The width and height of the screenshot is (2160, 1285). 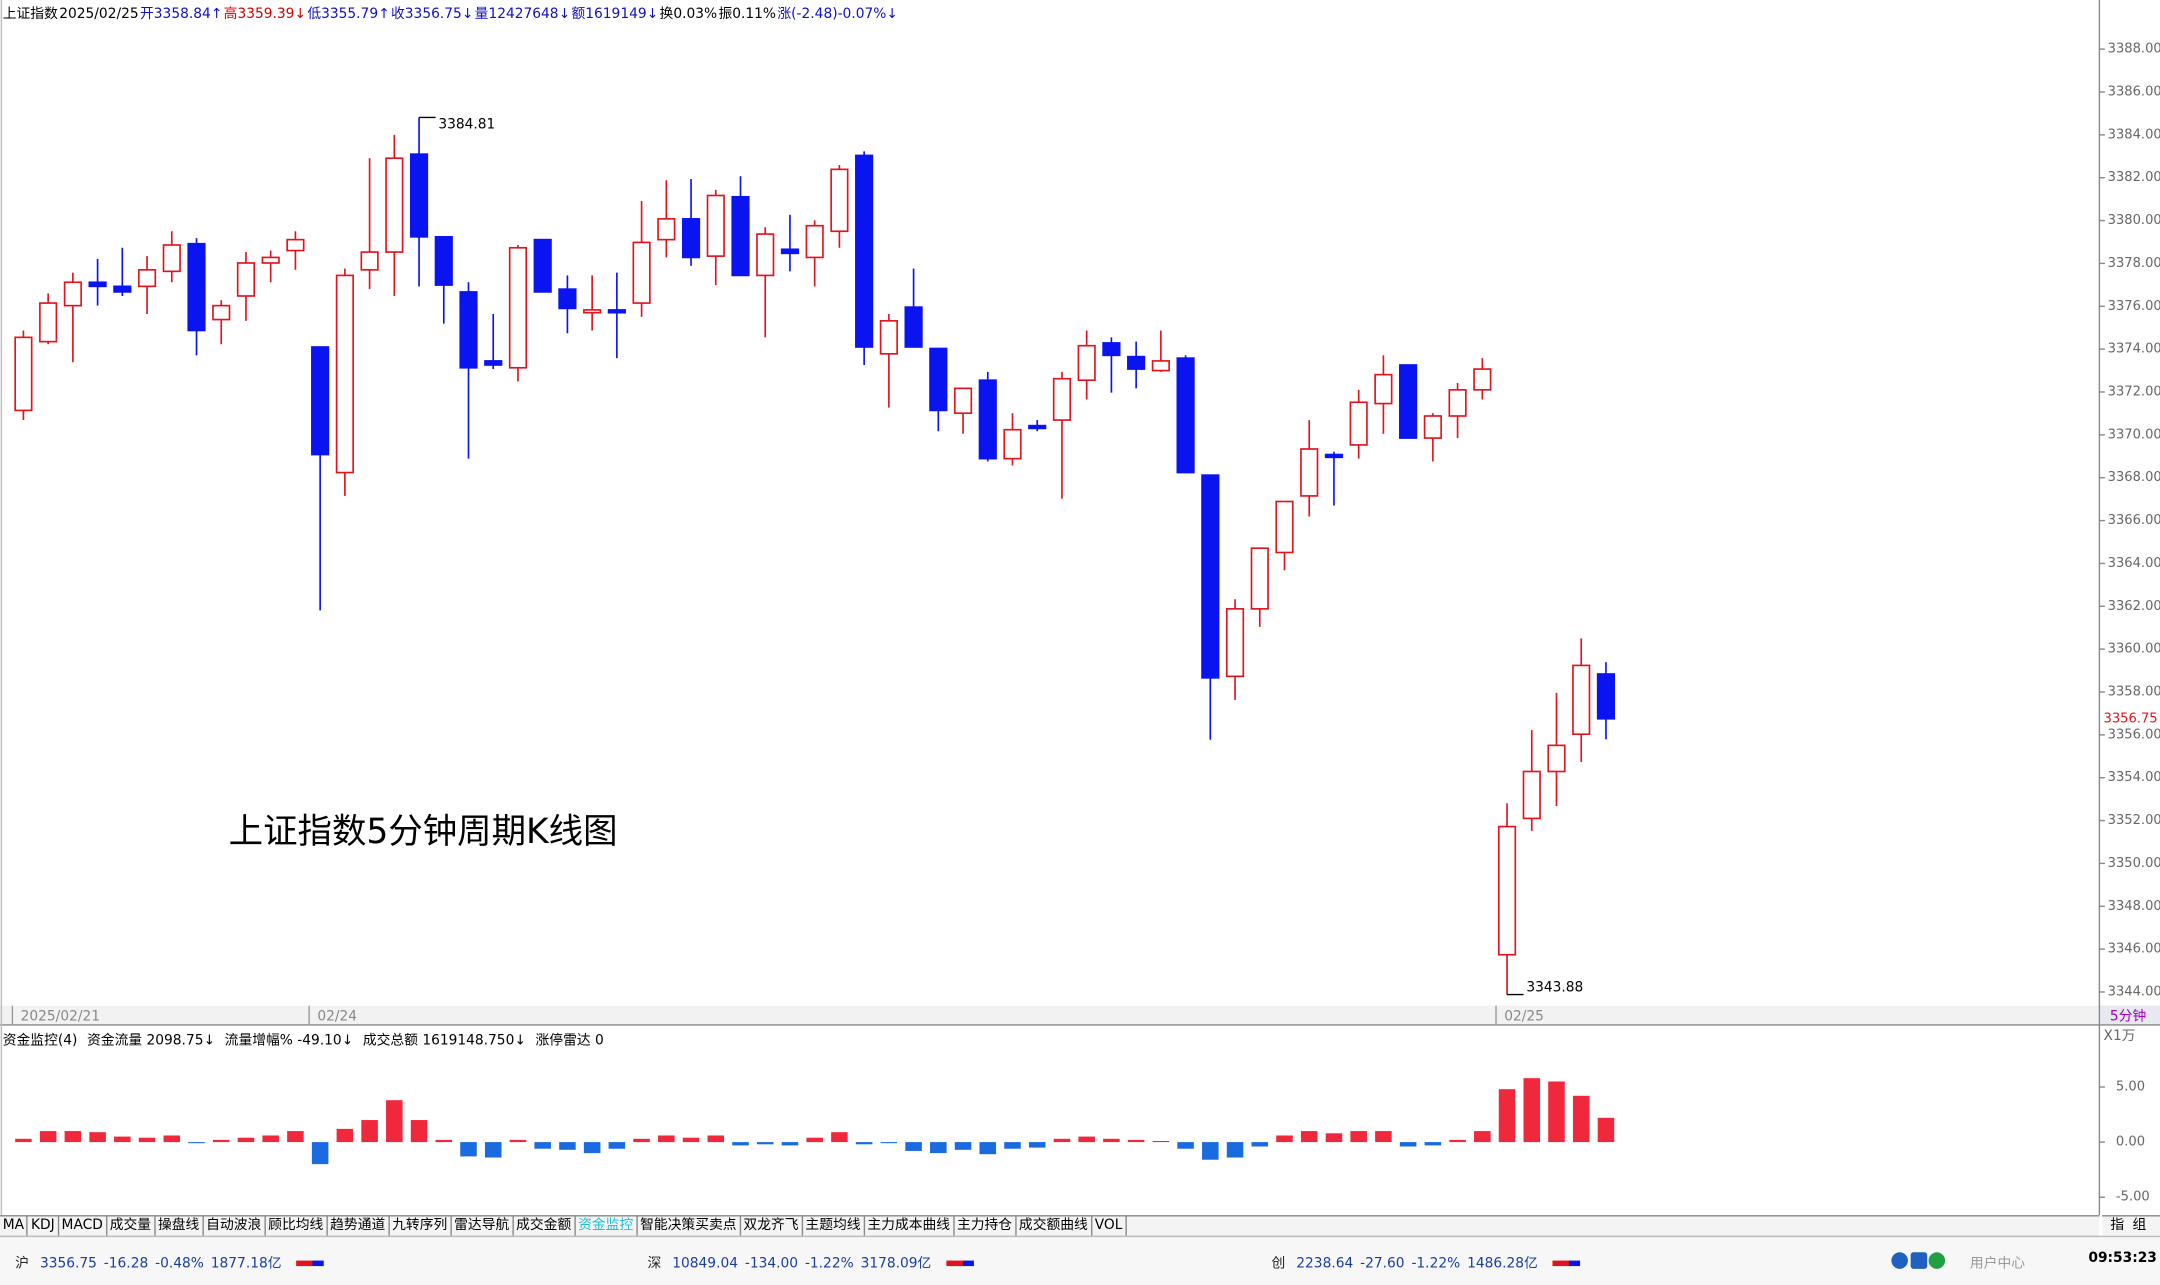 What do you see at coordinates (2134, 349) in the screenshot?
I see `y-tick-label: 3374.00` at bounding box center [2134, 349].